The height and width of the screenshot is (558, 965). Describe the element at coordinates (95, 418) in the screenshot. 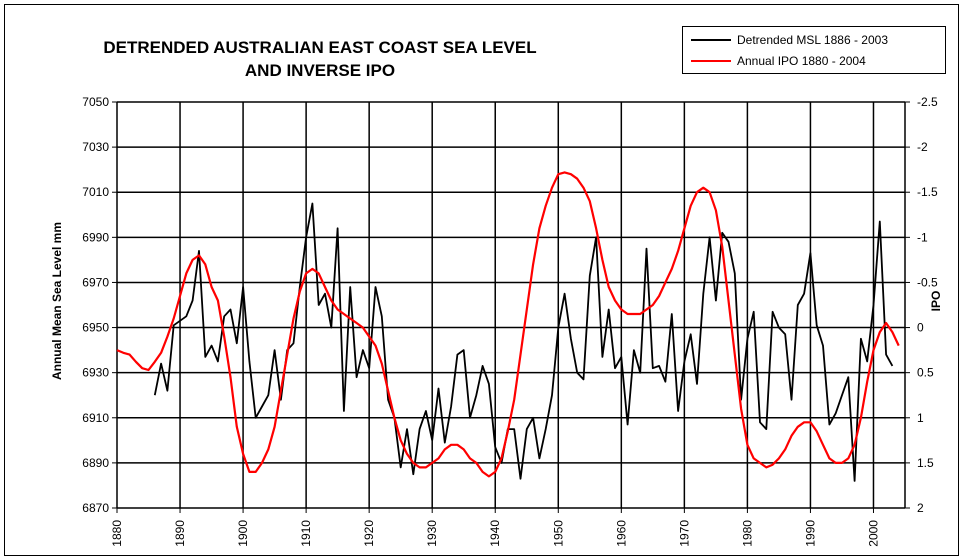

I see `y-tick-label-6910: 6910` at that location.